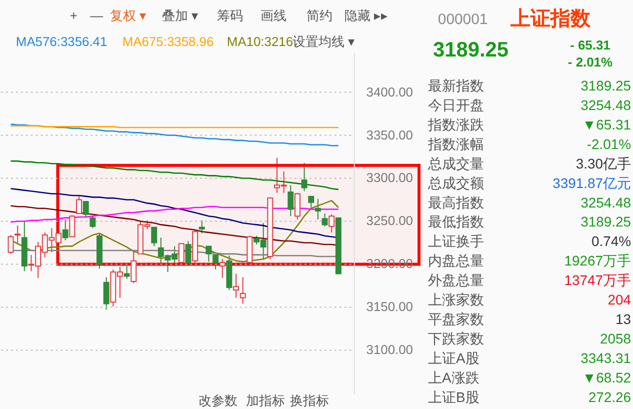 The height and width of the screenshot is (409, 633). Describe the element at coordinates (456, 260) in the screenshot. I see `category-label: 内盘总量` at that location.